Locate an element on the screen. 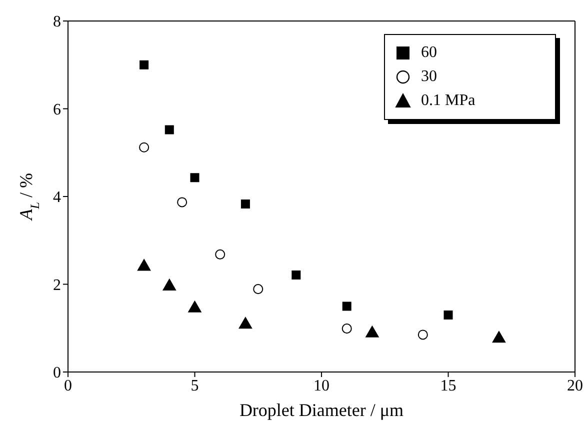  y-tick-label: 0 is located at coordinates (57, 373).